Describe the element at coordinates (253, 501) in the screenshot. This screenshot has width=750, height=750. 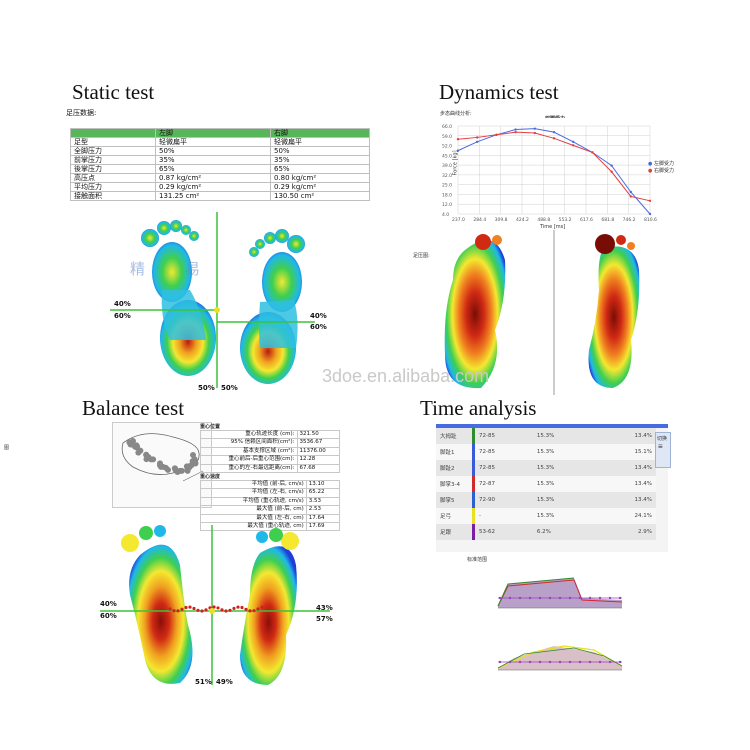
I see `balance-label: 平均值 (重心轨迹, cm/s)` at that location.